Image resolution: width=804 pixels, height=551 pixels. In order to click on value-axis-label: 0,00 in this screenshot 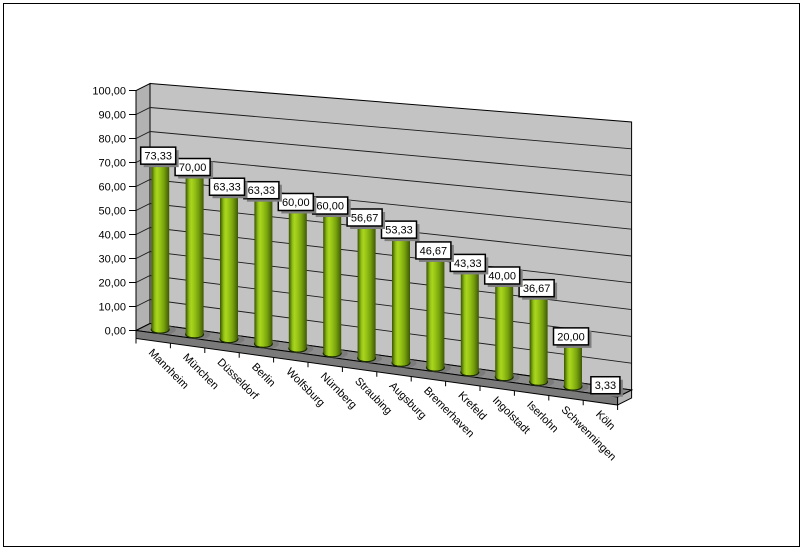, I will do `click(115, 332)`.